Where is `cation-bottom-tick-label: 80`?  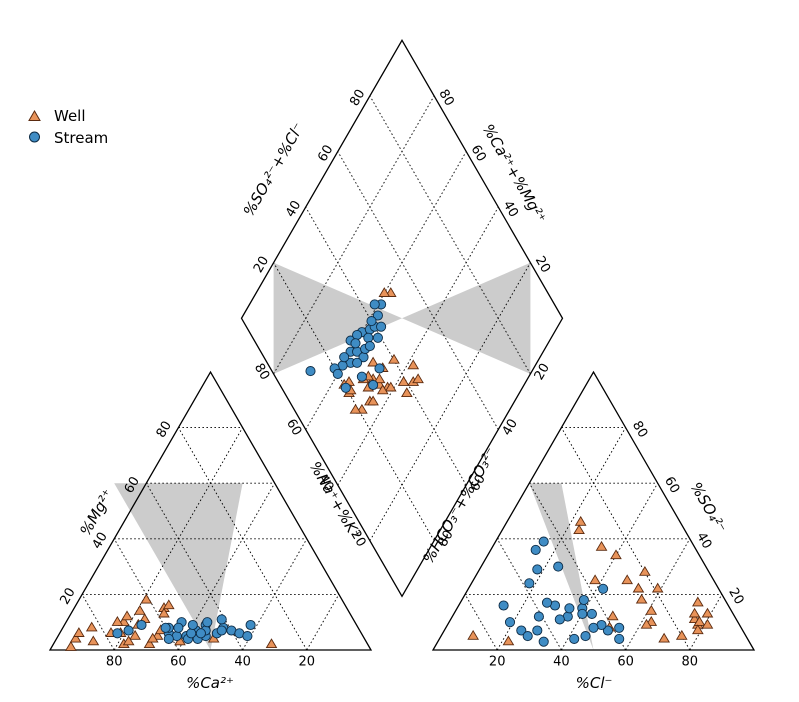 cation-bottom-tick-label: 80 is located at coordinates (114, 662).